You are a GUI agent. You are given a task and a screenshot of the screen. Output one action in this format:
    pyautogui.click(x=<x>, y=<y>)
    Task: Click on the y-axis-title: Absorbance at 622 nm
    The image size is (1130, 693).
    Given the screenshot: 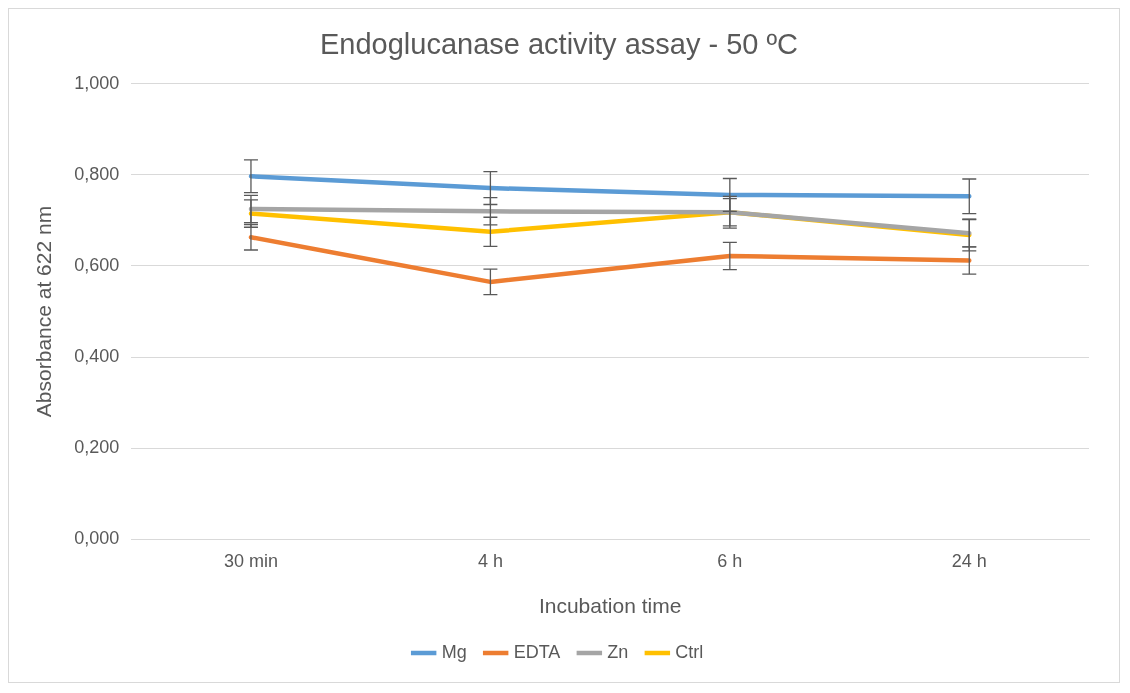 What is the action you would take?
    pyautogui.click(x=44, y=311)
    